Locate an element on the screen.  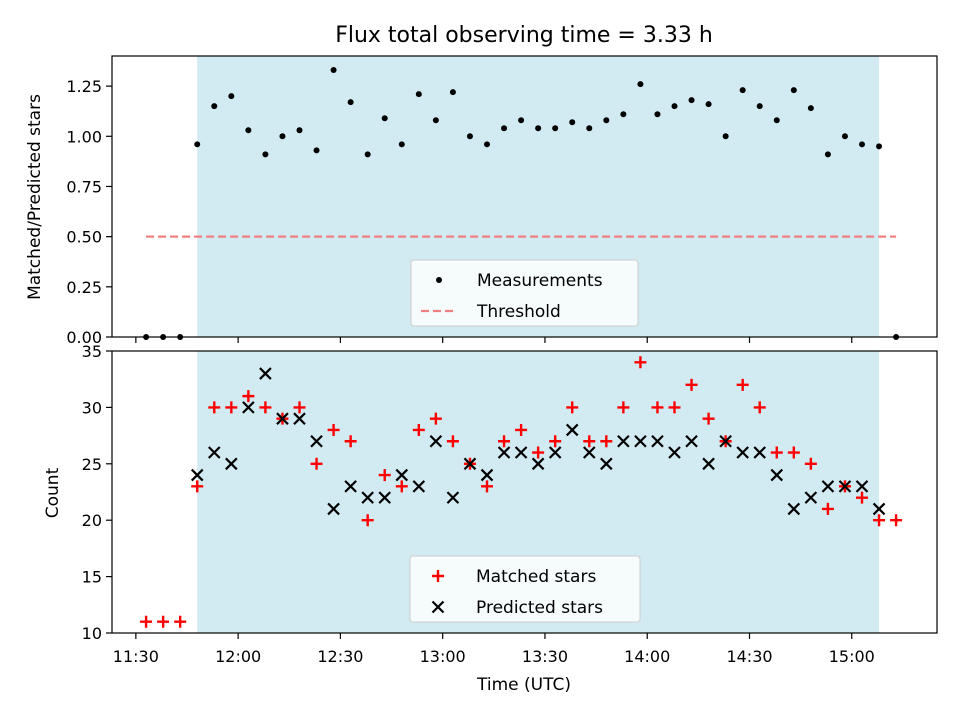
top-ytick-label: 1.25 is located at coordinates (84, 86).